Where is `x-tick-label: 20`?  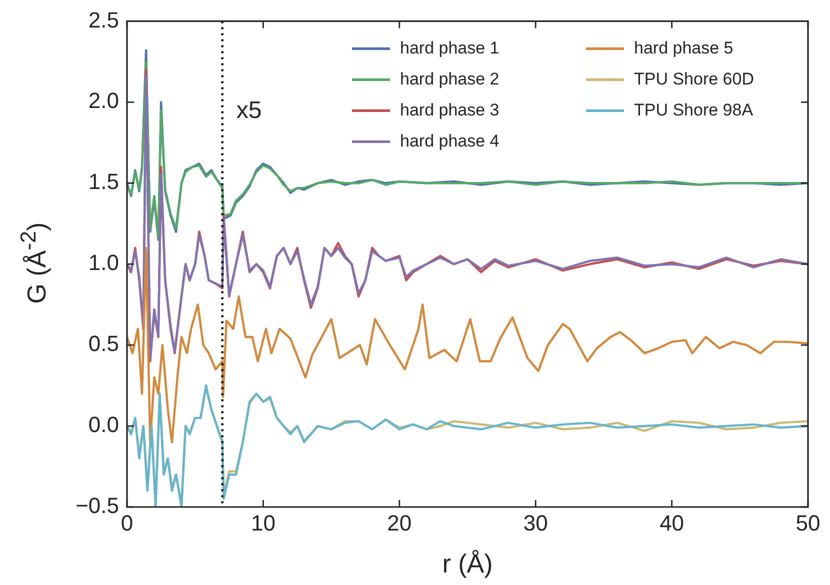
x-tick-label: 20 is located at coordinates (399, 523).